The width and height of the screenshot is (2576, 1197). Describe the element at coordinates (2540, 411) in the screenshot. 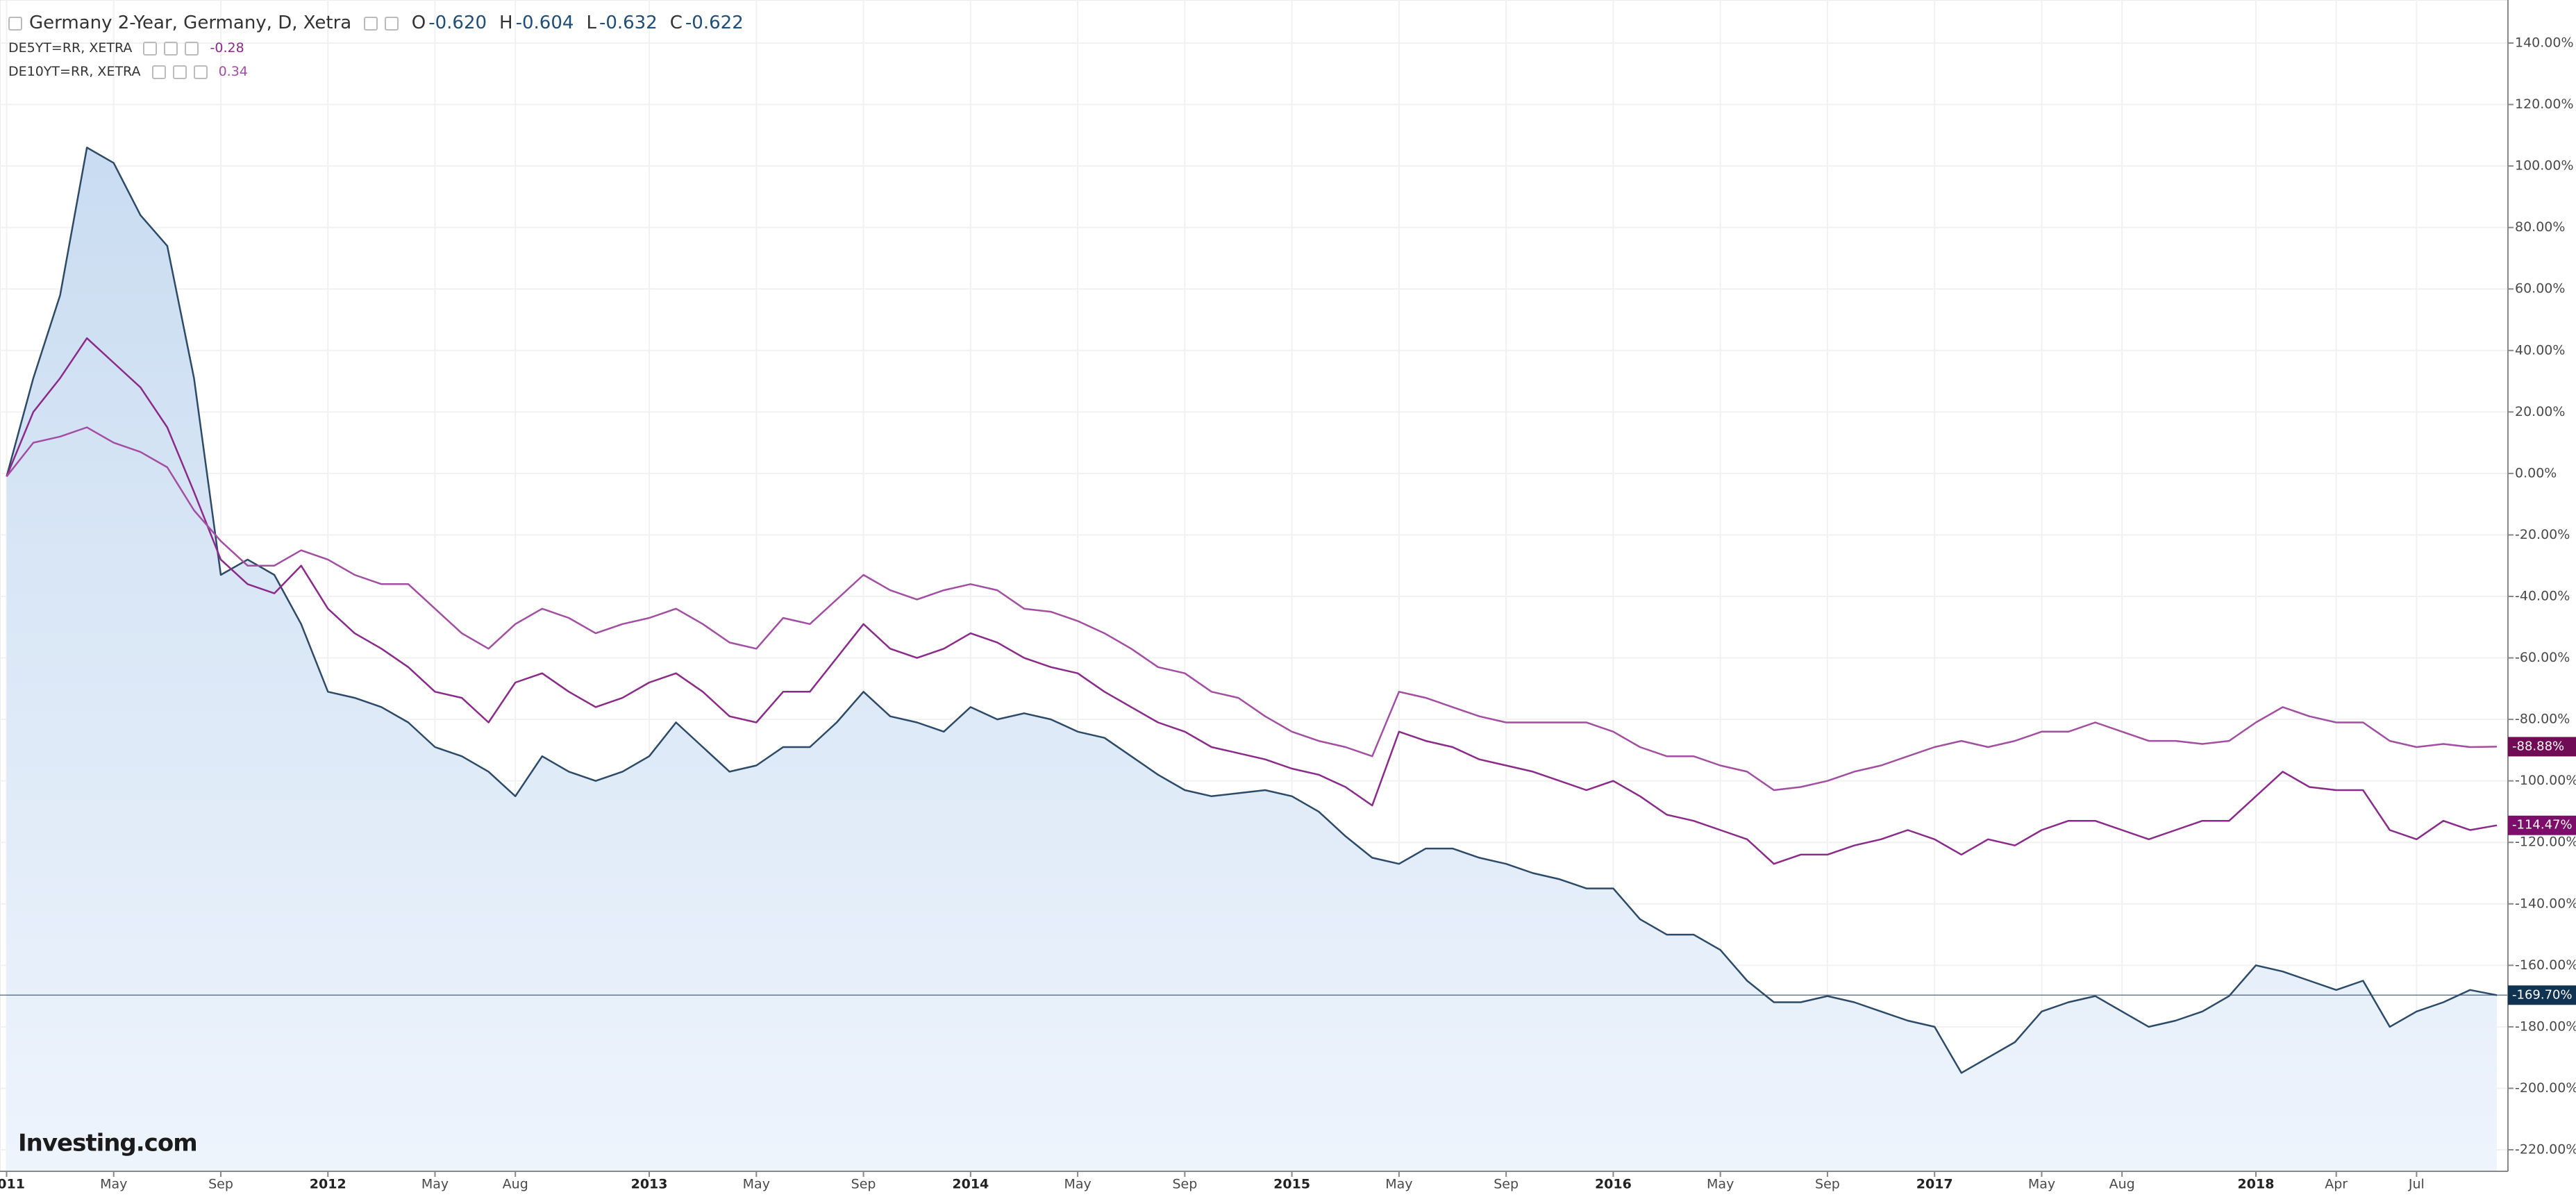

I see `y-tick-label: 20.00%` at that location.